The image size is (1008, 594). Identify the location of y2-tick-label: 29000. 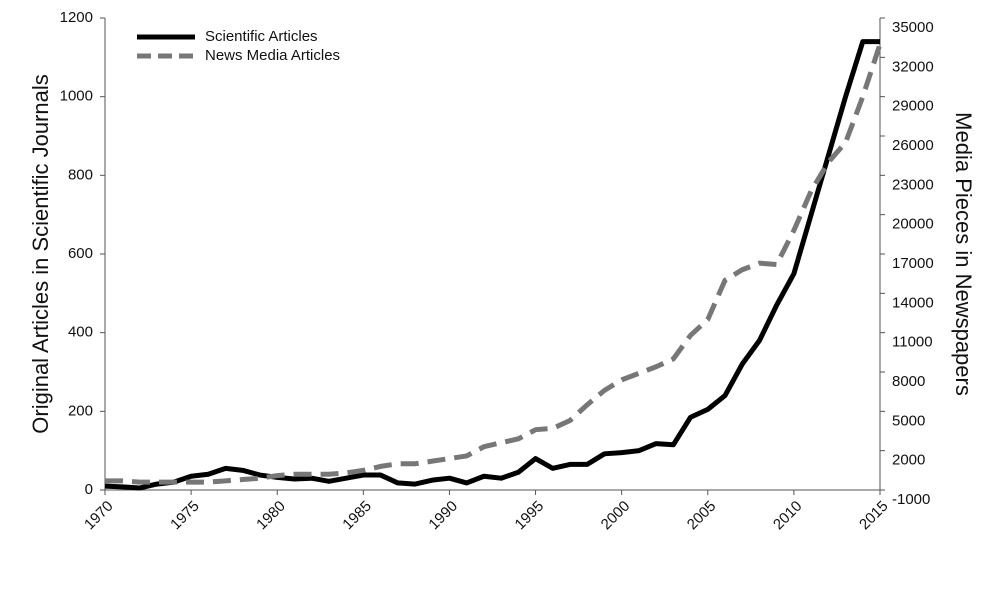
(913, 106).